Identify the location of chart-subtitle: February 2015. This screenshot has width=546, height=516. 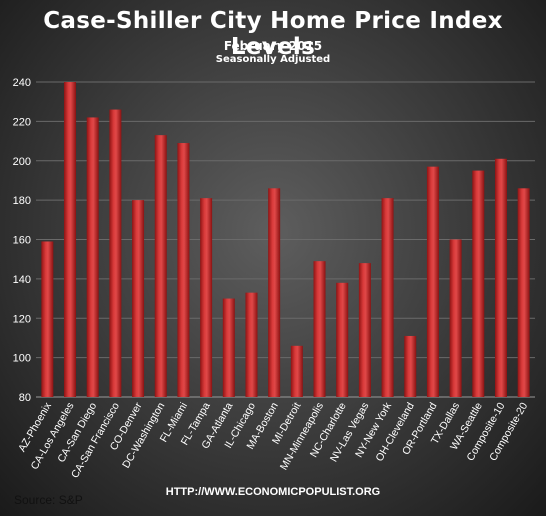
(273, 46).